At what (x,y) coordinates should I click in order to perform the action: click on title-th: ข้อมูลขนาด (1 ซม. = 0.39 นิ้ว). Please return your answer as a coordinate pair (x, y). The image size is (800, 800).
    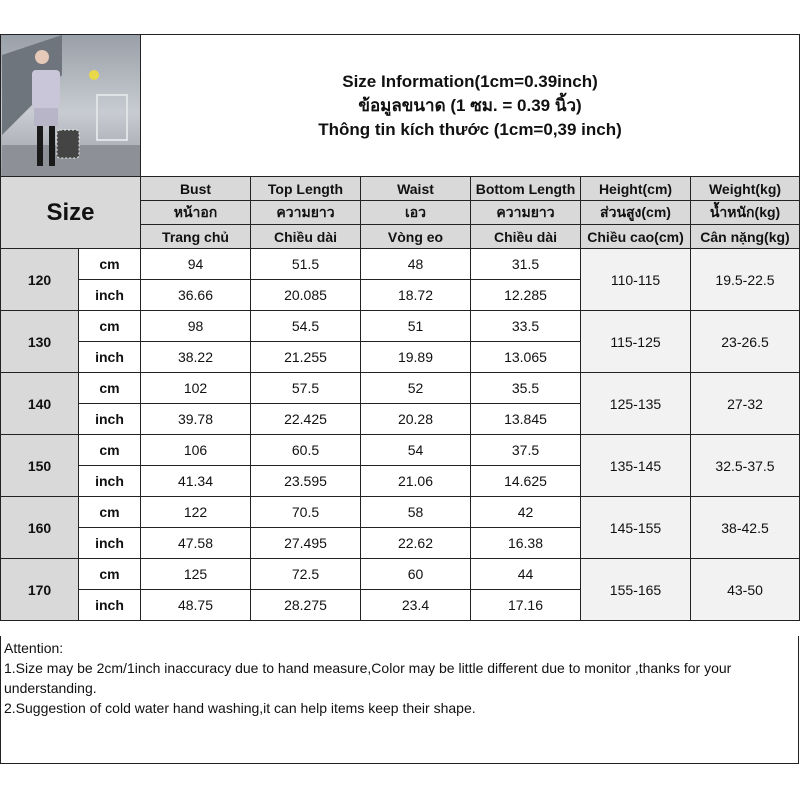
    Looking at the image, I should click on (470, 105).